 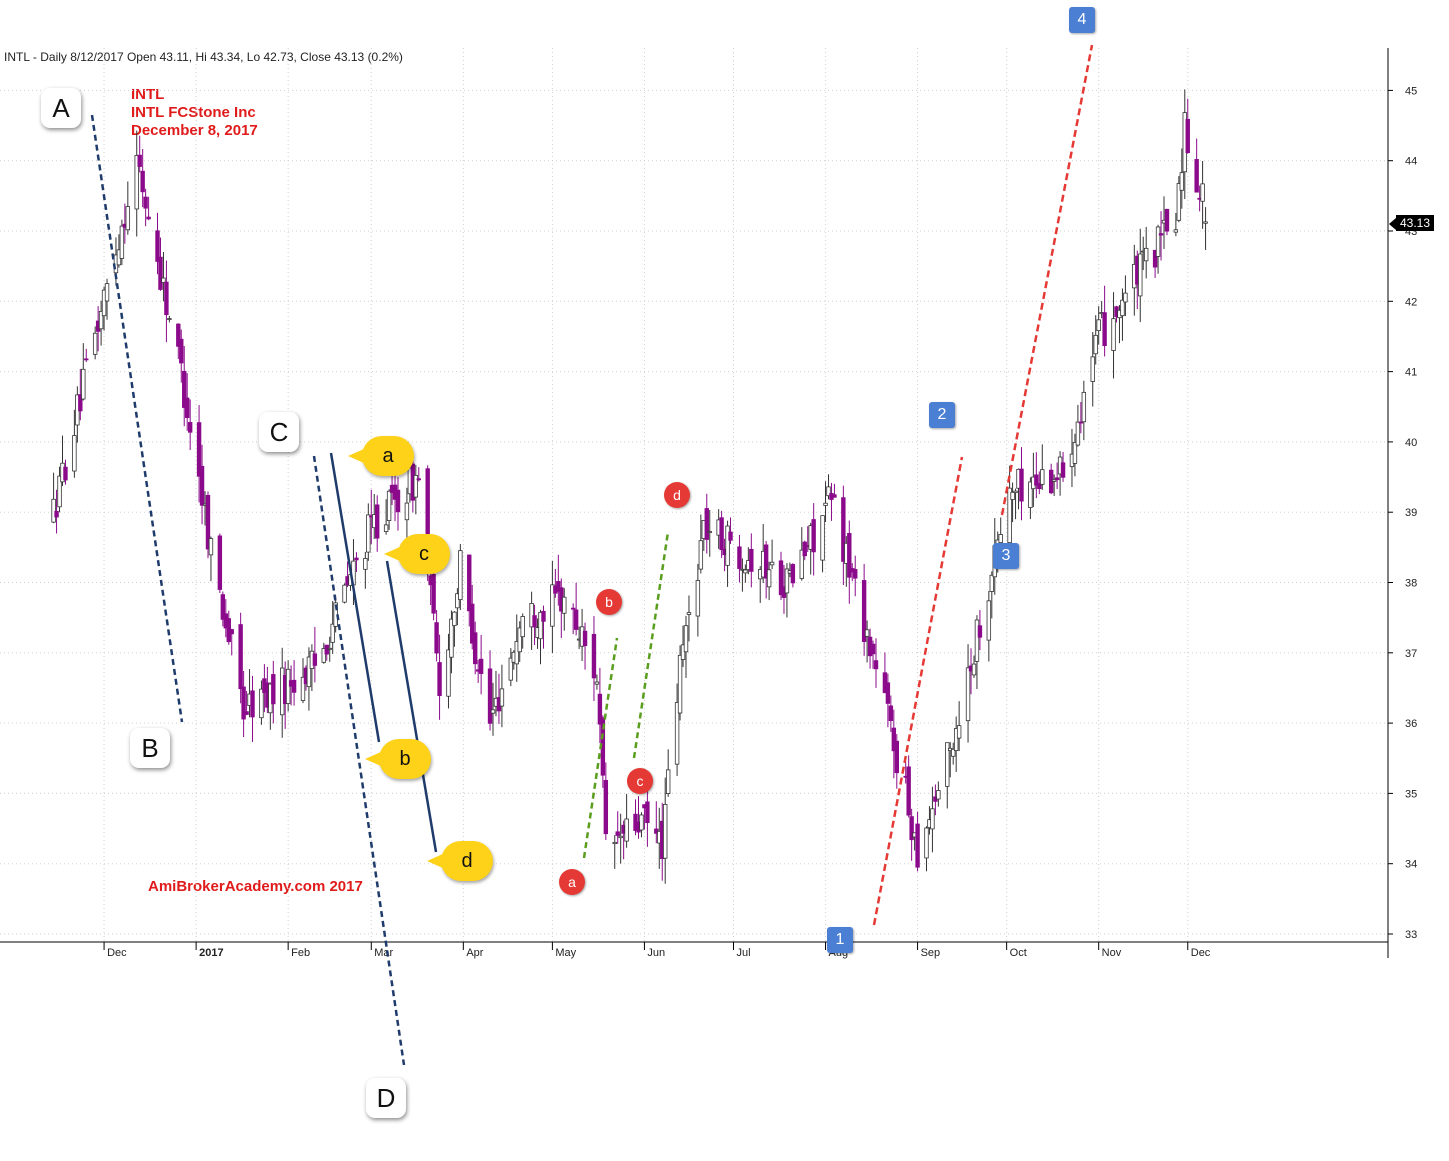 What do you see at coordinates (300, 953) in the screenshot?
I see `x-tick-label: Feb` at bounding box center [300, 953].